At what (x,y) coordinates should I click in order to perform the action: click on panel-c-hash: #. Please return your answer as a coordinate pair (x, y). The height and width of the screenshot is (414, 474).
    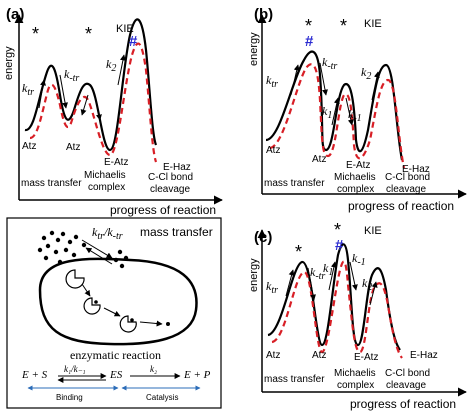
    Looking at the image, I should click on (339, 245).